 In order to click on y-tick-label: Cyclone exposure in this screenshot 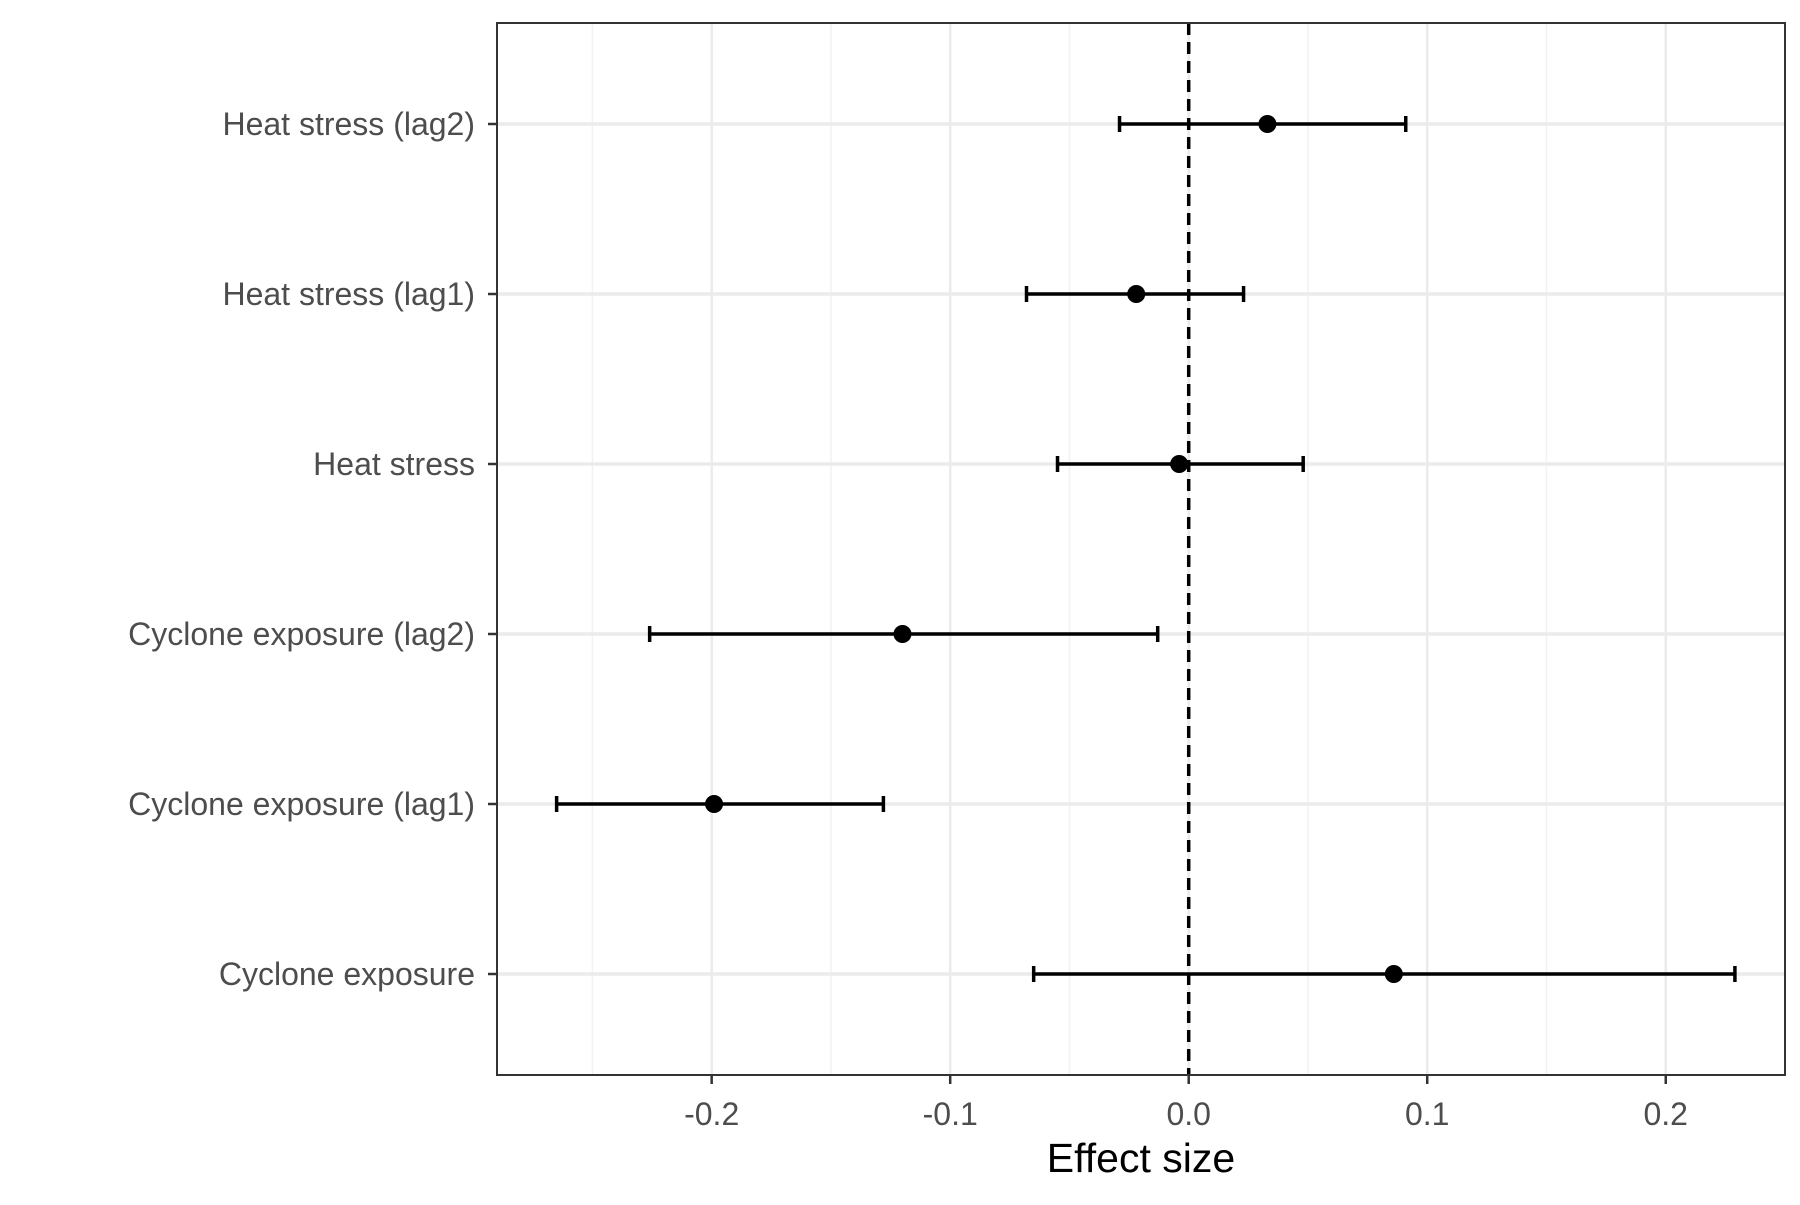, I will do `click(347, 974)`.